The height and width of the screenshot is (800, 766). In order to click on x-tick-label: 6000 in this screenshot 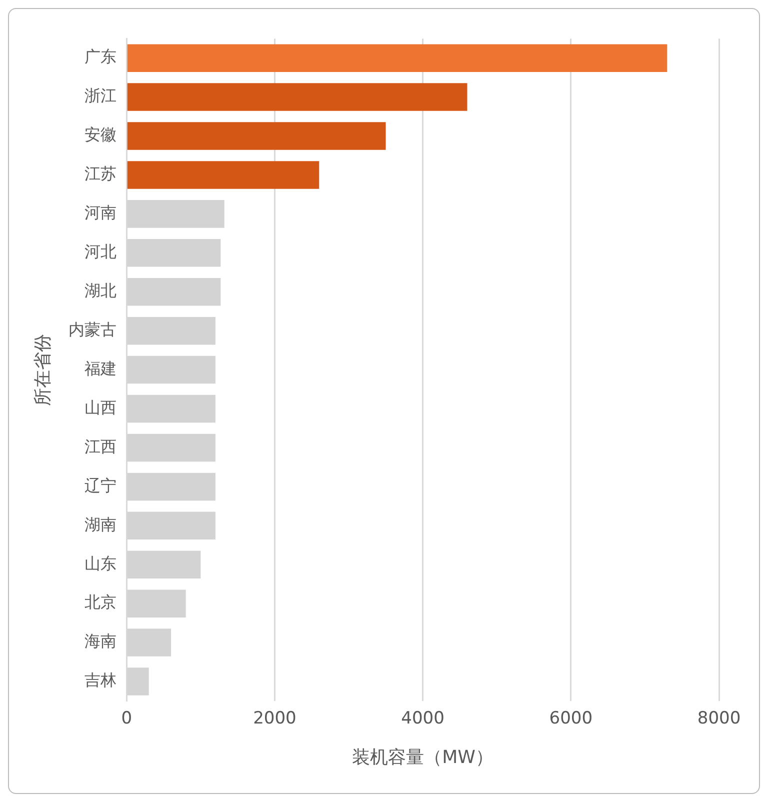, I will do `click(571, 718)`.